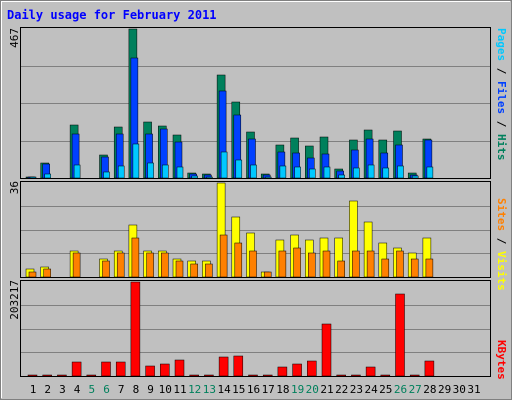  What do you see at coordinates (238, 389) in the screenshot?
I see `x-tick-label: 15` at bounding box center [238, 389].